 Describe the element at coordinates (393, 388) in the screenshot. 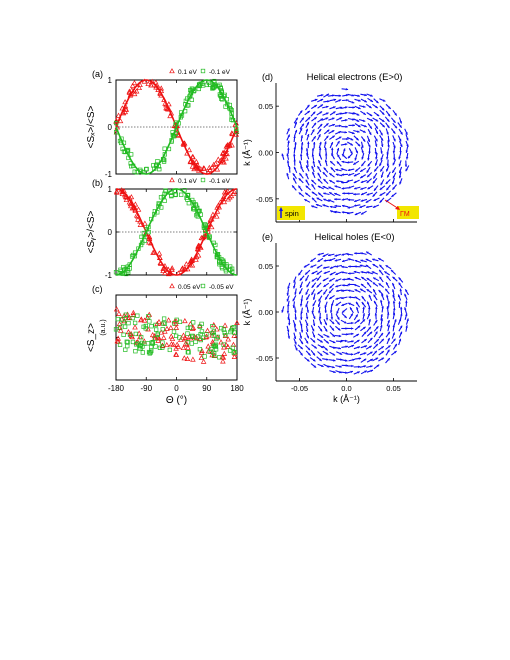

I see `x-tick-label: 0.05` at that location.